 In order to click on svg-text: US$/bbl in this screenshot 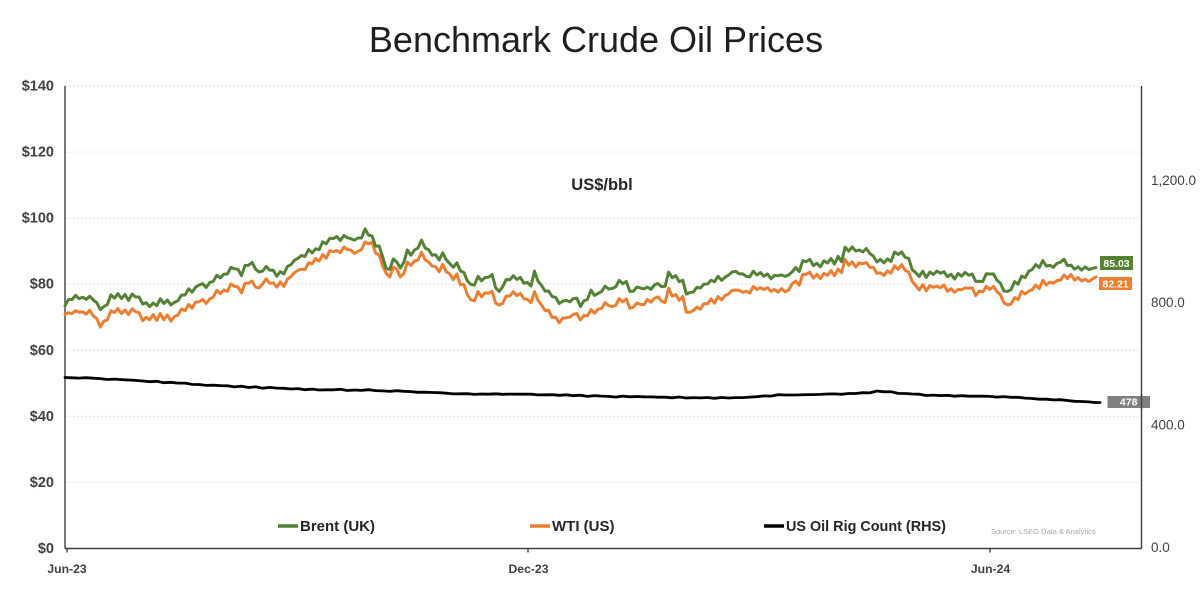, I will do `click(601, 185)`.